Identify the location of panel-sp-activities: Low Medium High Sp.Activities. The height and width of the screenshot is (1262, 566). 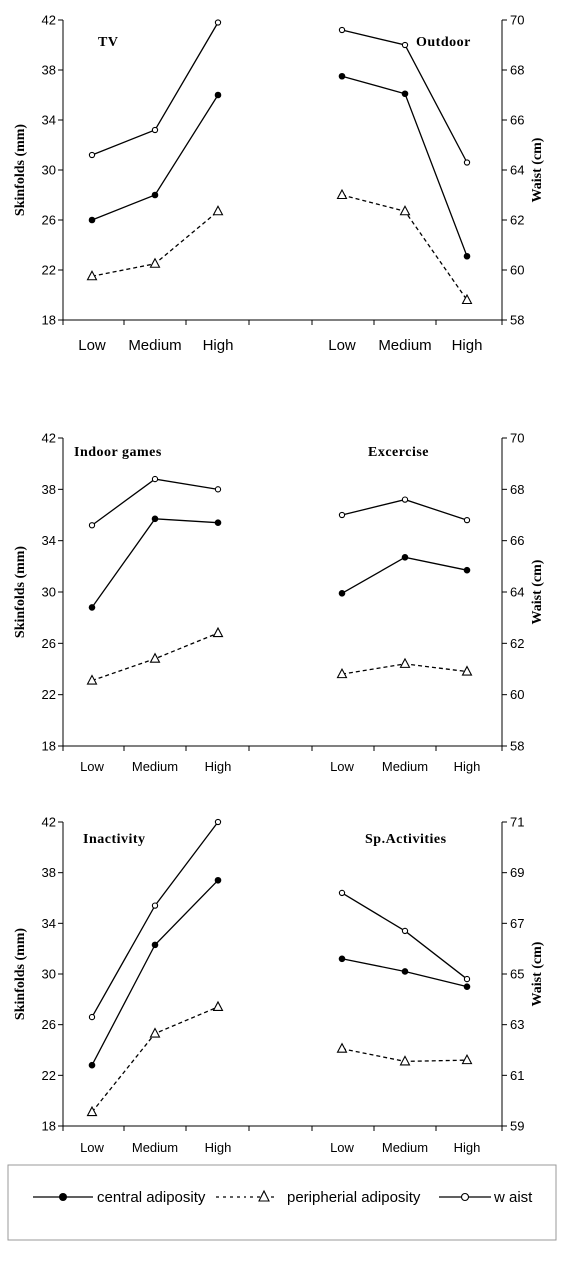
(405, 993).